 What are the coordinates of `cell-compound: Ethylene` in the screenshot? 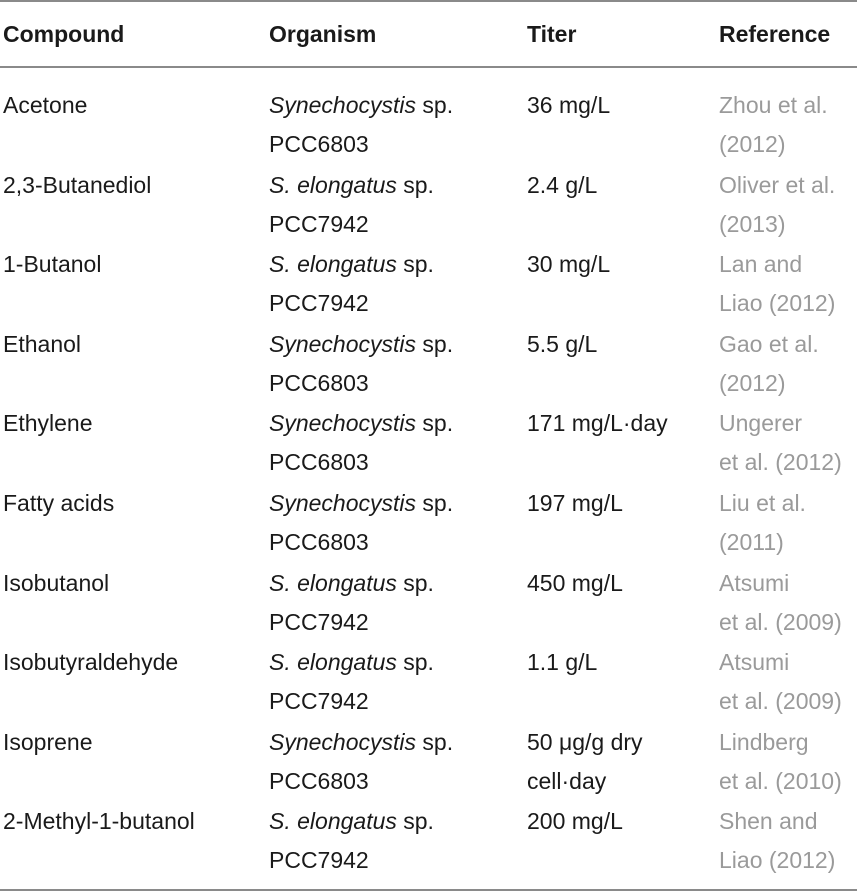 It's located at (48, 423).